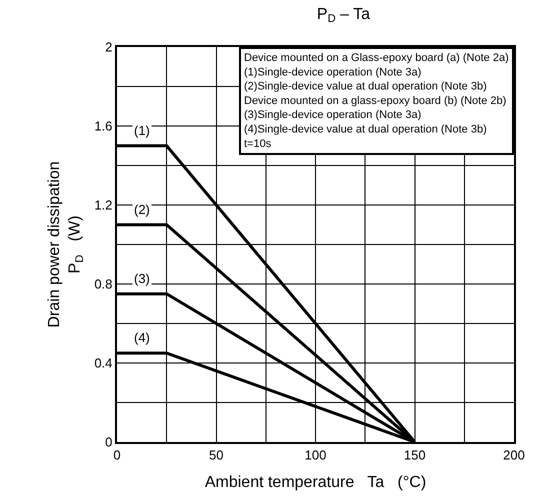  What do you see at coordinates (142, 278) in the screenshot?
I see `series-label: (3)` at bounding box center [142, 278].